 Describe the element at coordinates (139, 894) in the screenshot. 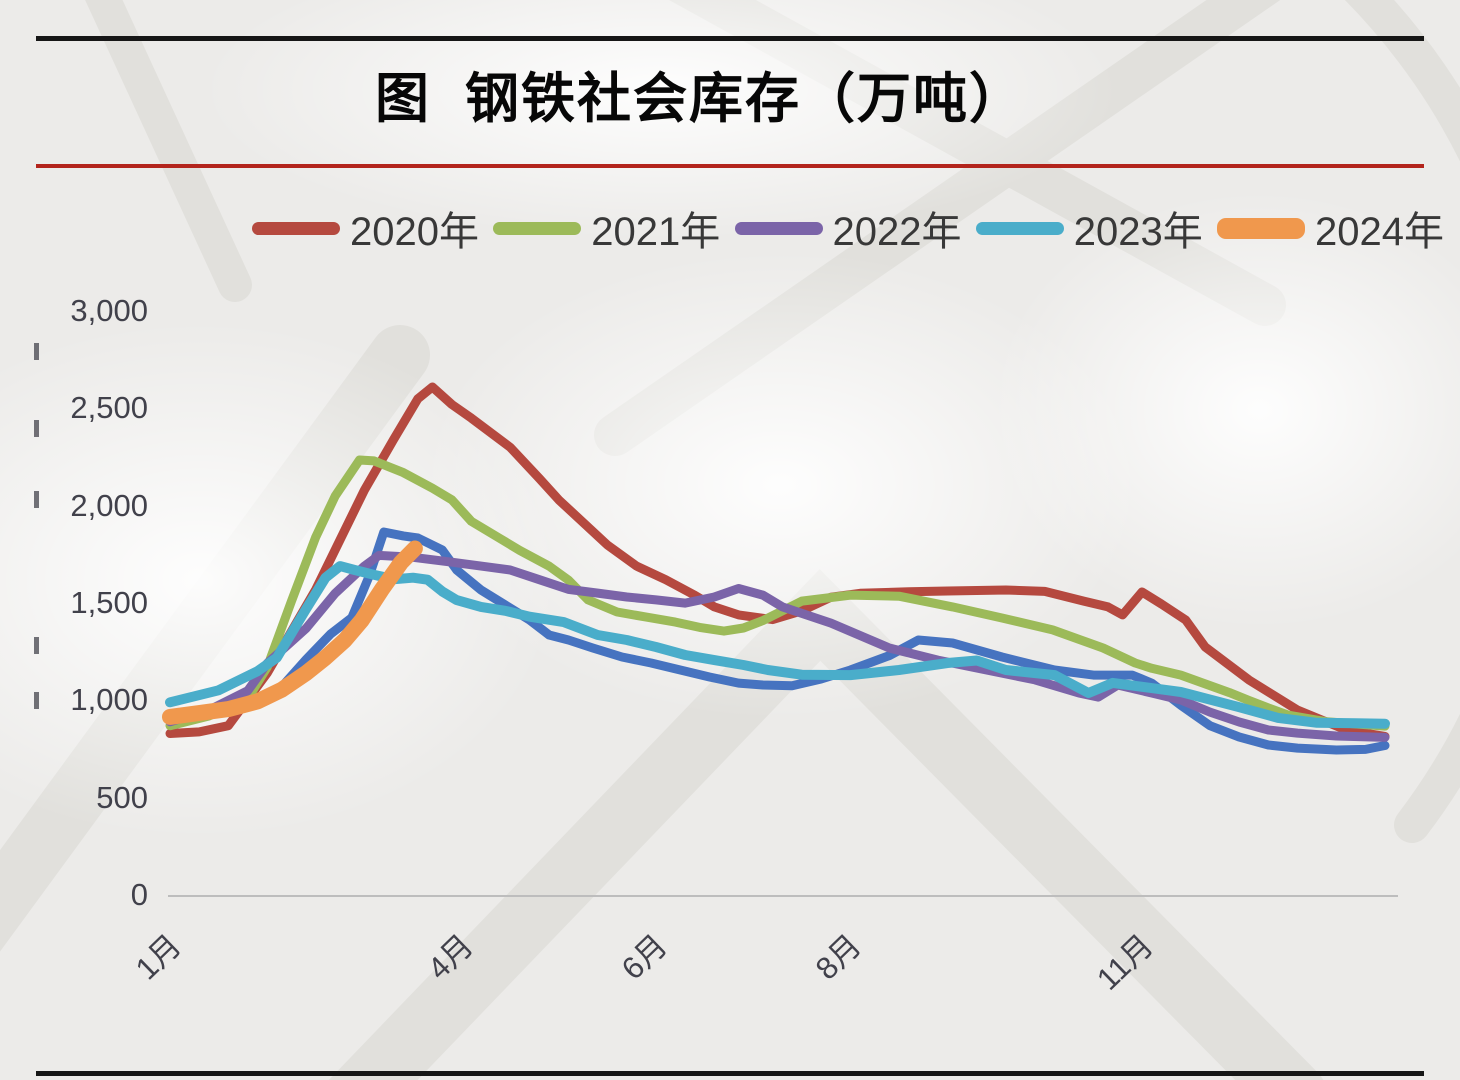

I see `y-axis-tick-label: 0` at that location.